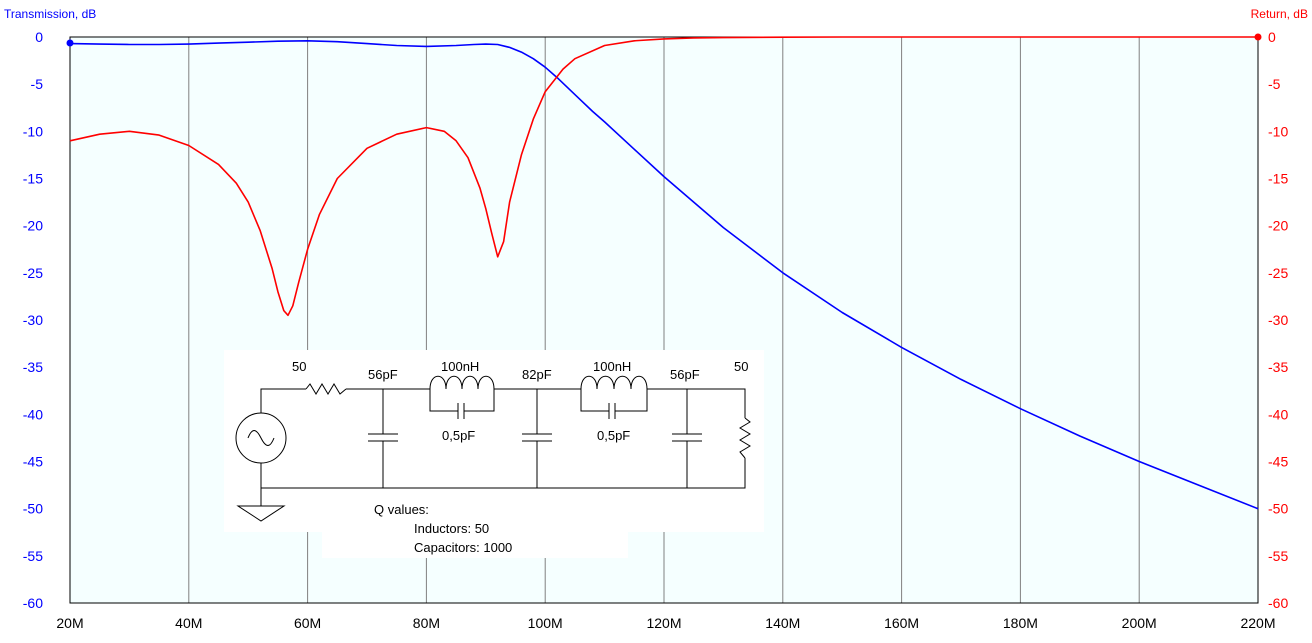 This screenshot has height=643, width=1312. What do you see at coordinates (1278, 603) in the screenshot?
I see `right-y-tick-label: -60` at bounding box center [1278, 603].